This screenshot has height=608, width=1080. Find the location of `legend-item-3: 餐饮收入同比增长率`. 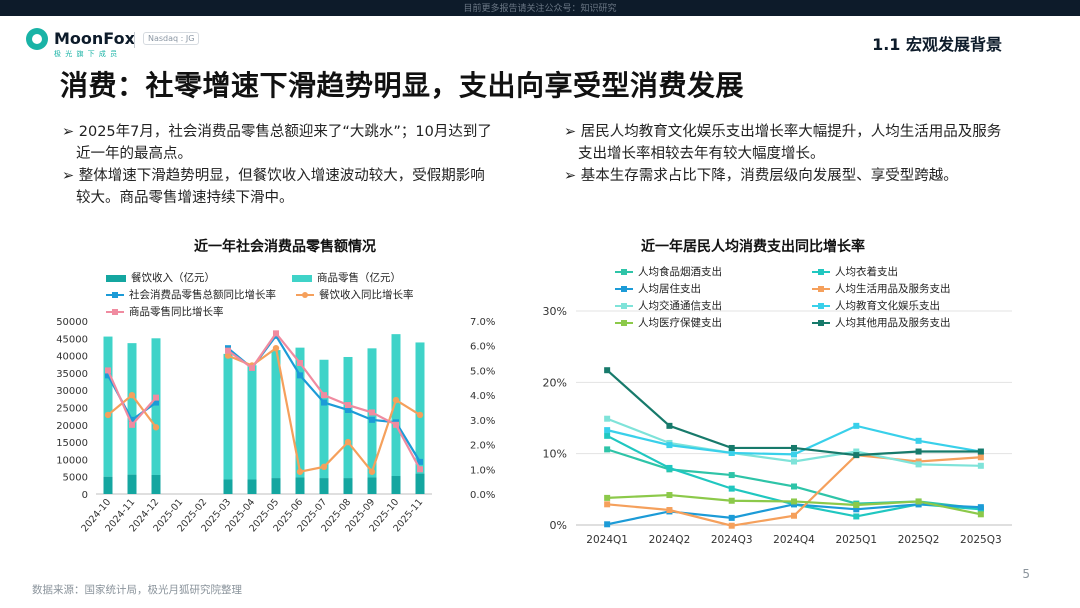

legend-item-3: 餐饮收入同比增长率 is located at coordinates (355, 294).